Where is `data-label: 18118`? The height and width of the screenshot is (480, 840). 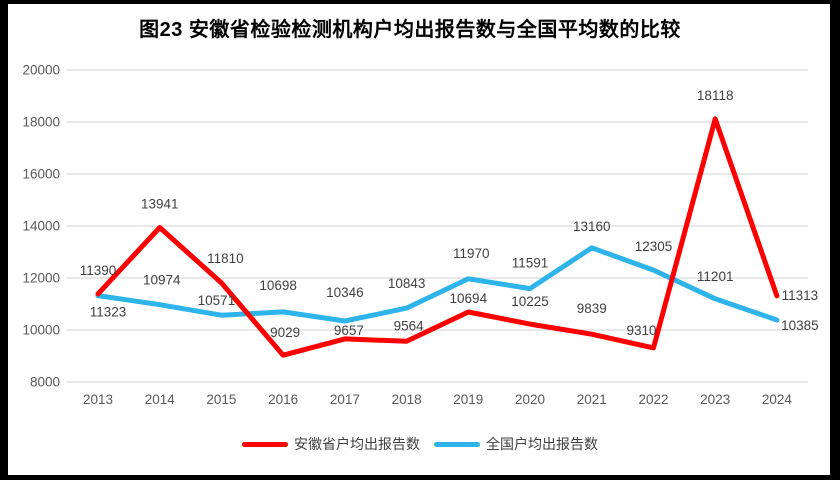
data-label: 18118 is located at coordinates (715, 95).